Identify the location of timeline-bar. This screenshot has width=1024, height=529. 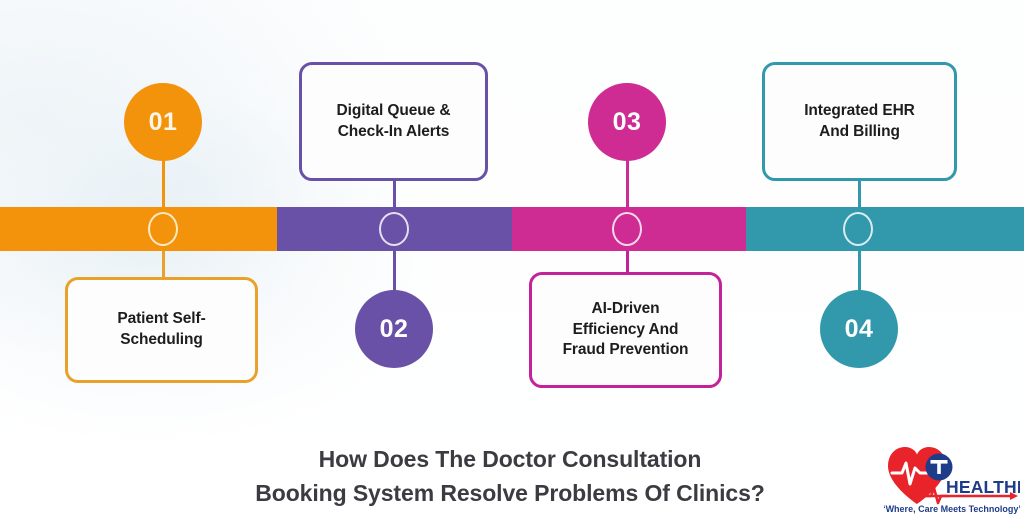
(512, 229).